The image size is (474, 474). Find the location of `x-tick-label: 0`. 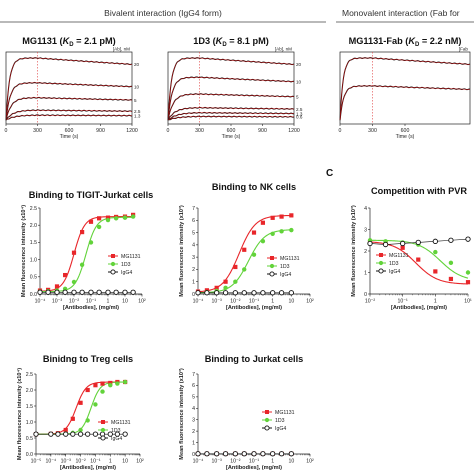

x-tick-label: 0 is located at coordinates (168, 131).